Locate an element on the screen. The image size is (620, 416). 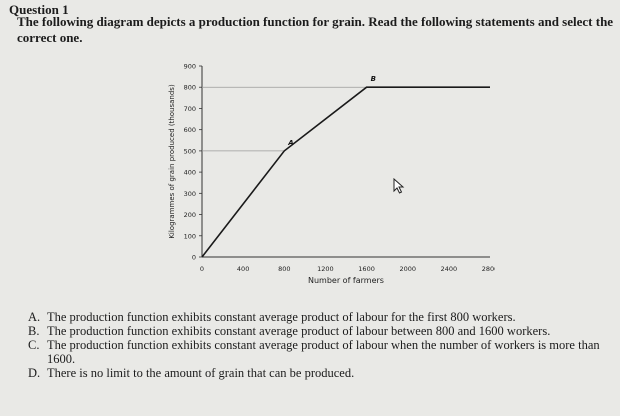
x-tick-label: 2400 is located at coordinates (449, 269).